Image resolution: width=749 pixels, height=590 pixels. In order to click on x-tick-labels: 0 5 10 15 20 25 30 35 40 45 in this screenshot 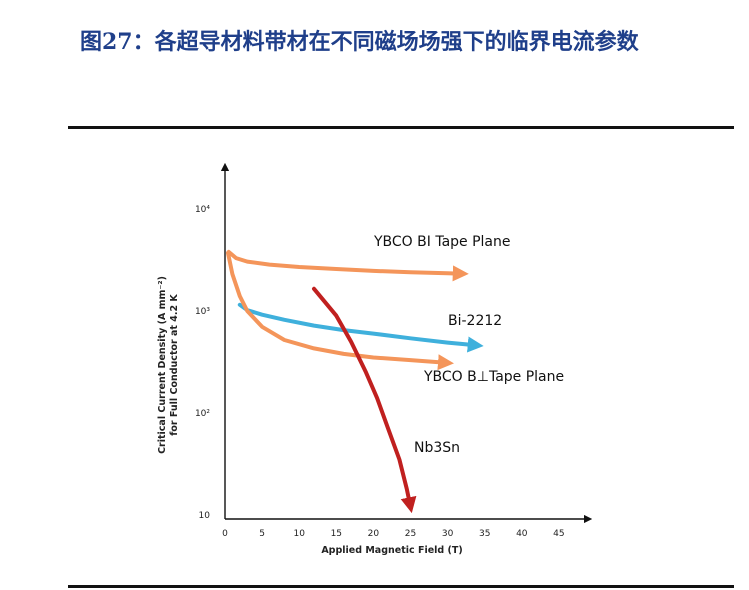, I will do `click(393, 534)`.